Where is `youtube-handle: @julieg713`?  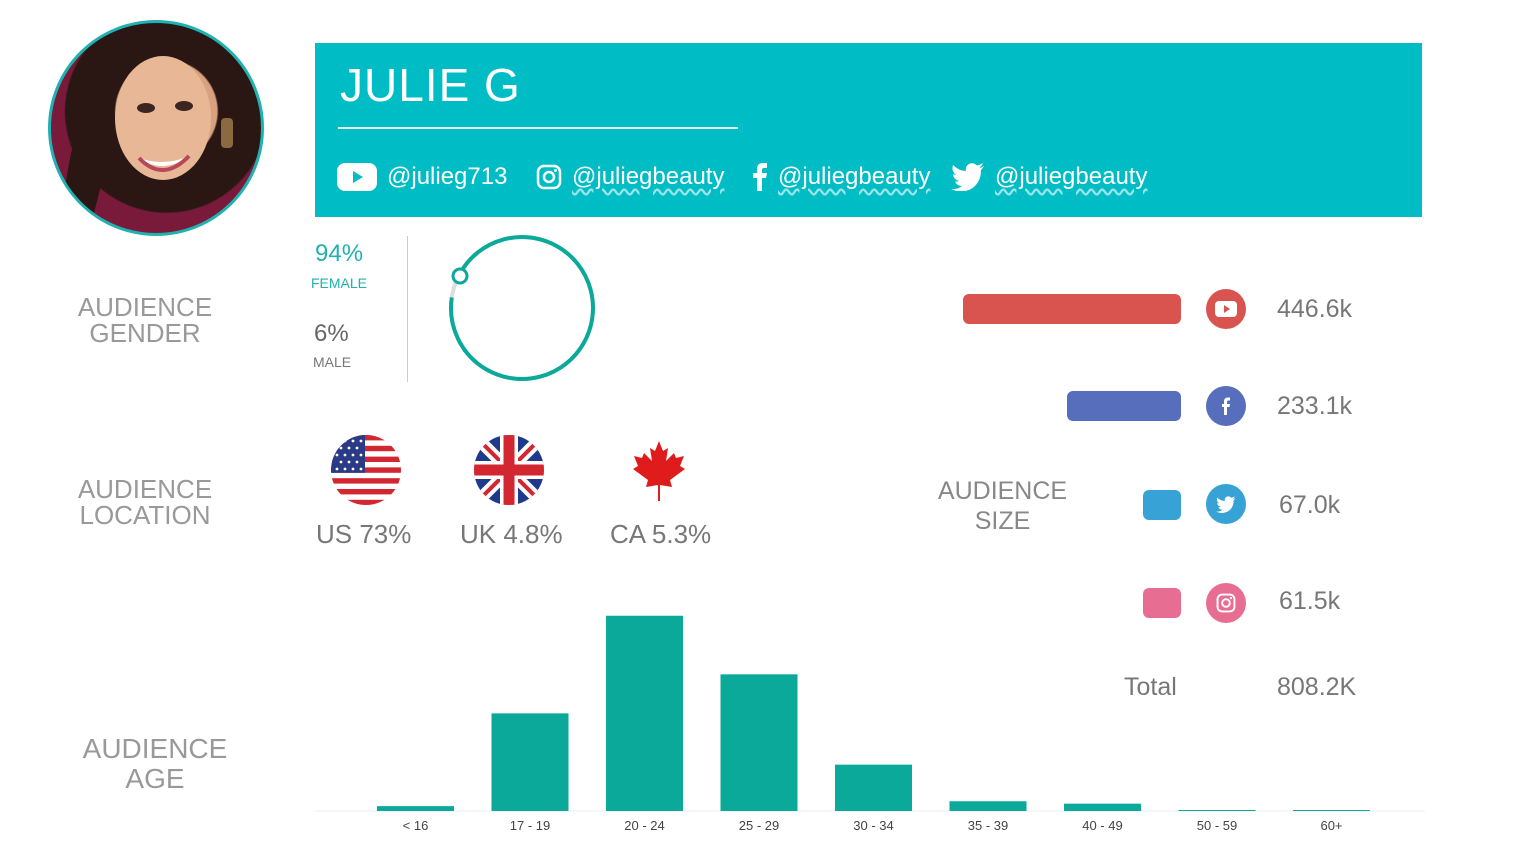
youtube-handle: @julieg713 is located at coordinates (422, 177).